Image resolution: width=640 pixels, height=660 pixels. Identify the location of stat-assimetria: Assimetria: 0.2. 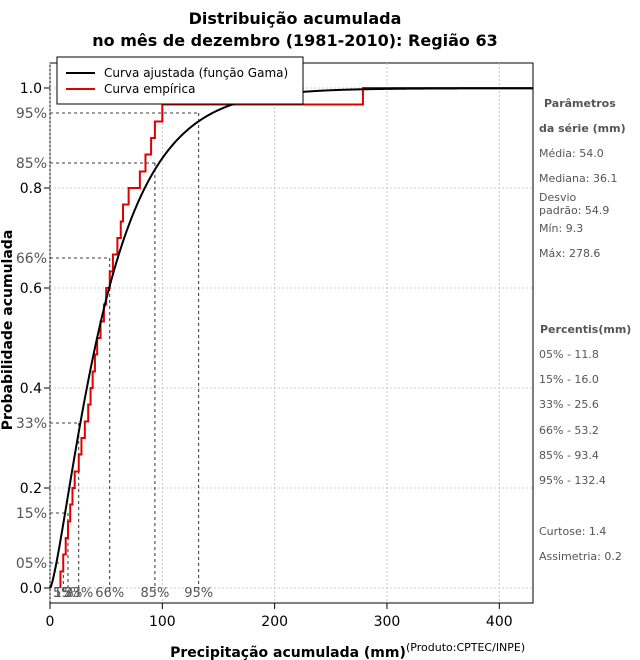
(580, 556).